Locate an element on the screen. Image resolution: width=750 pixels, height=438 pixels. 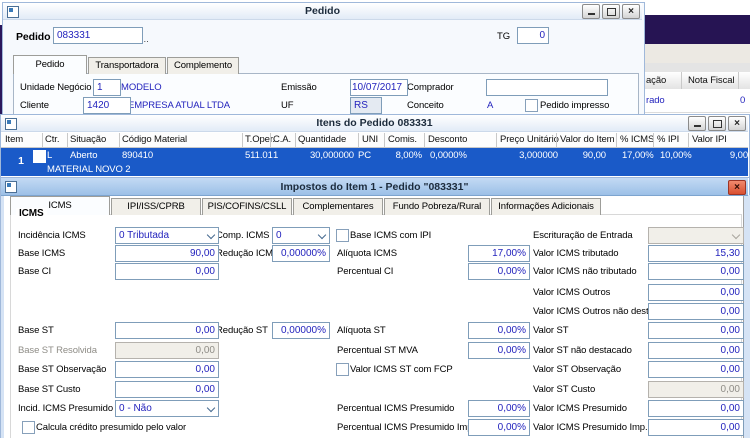
col-valor-ipi: Valor IPI is located at coordinates (709, 139).